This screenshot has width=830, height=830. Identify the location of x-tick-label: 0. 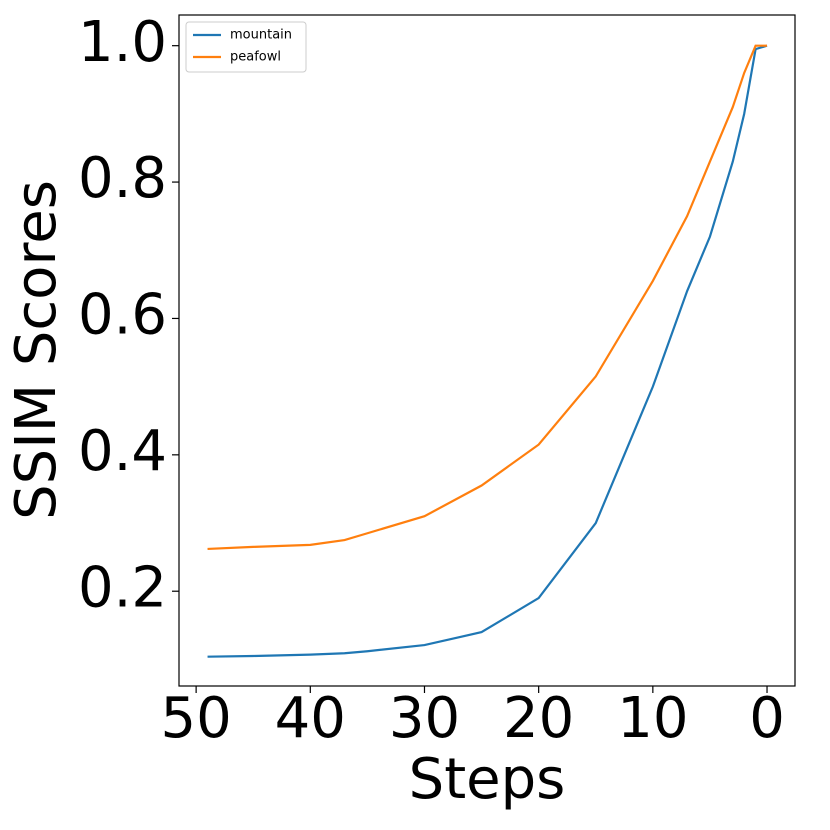
(767, 718).